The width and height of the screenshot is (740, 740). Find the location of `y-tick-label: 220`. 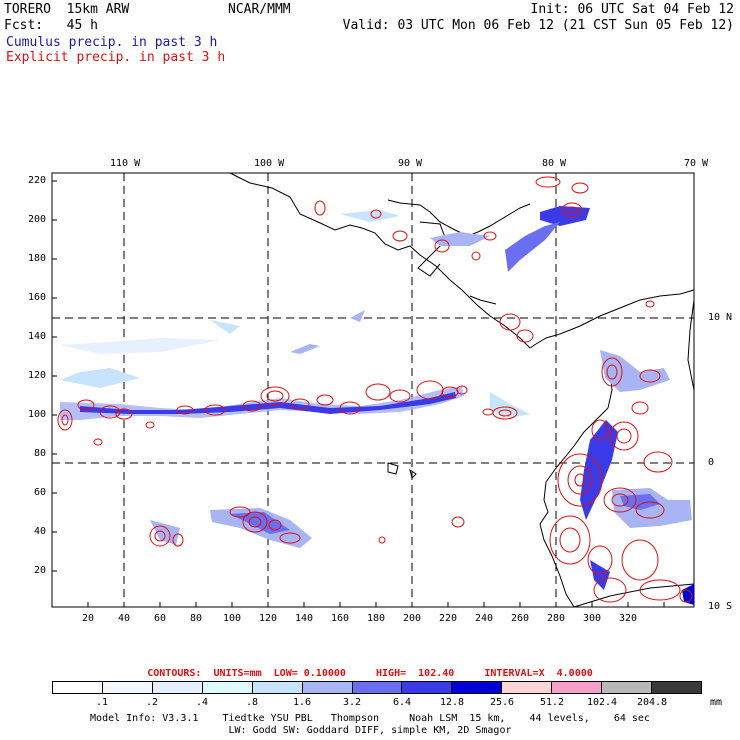

y-tick-label: 220 is located at coordinates (37, 180).